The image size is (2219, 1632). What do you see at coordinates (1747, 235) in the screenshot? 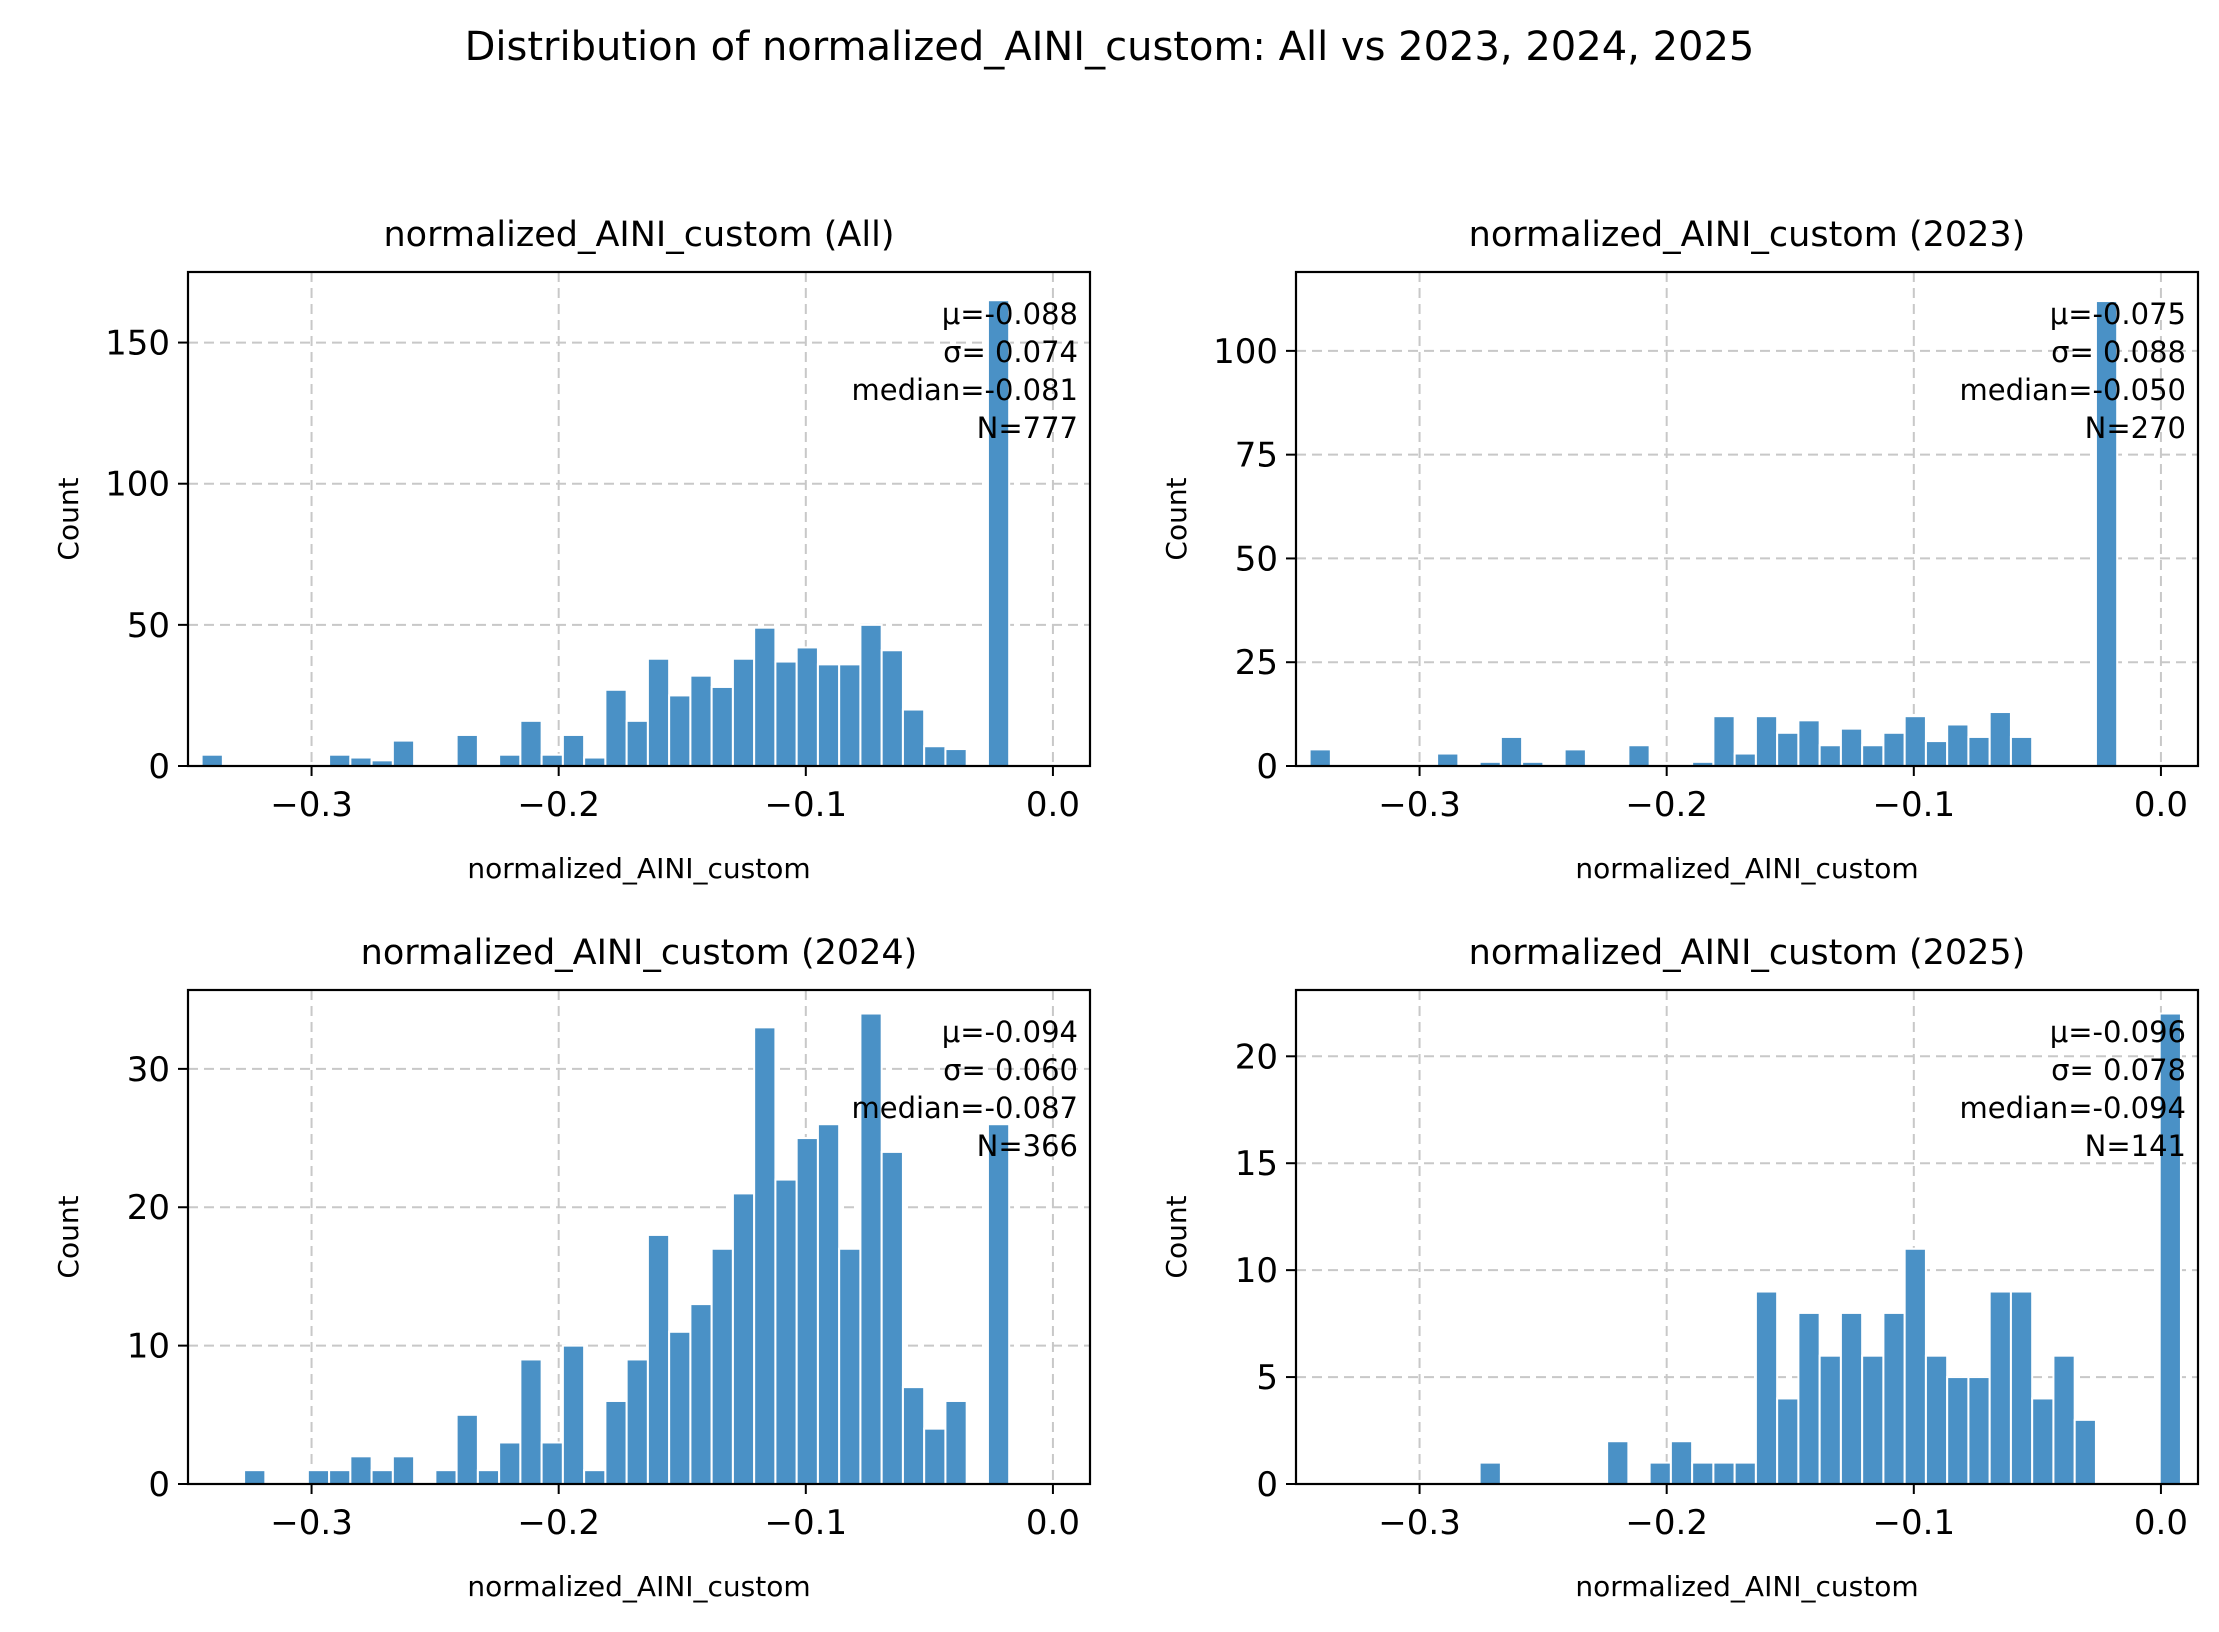
I see `subplot-title: normalized_AINI_custom (2023)` at bounding box center [1747, 235].